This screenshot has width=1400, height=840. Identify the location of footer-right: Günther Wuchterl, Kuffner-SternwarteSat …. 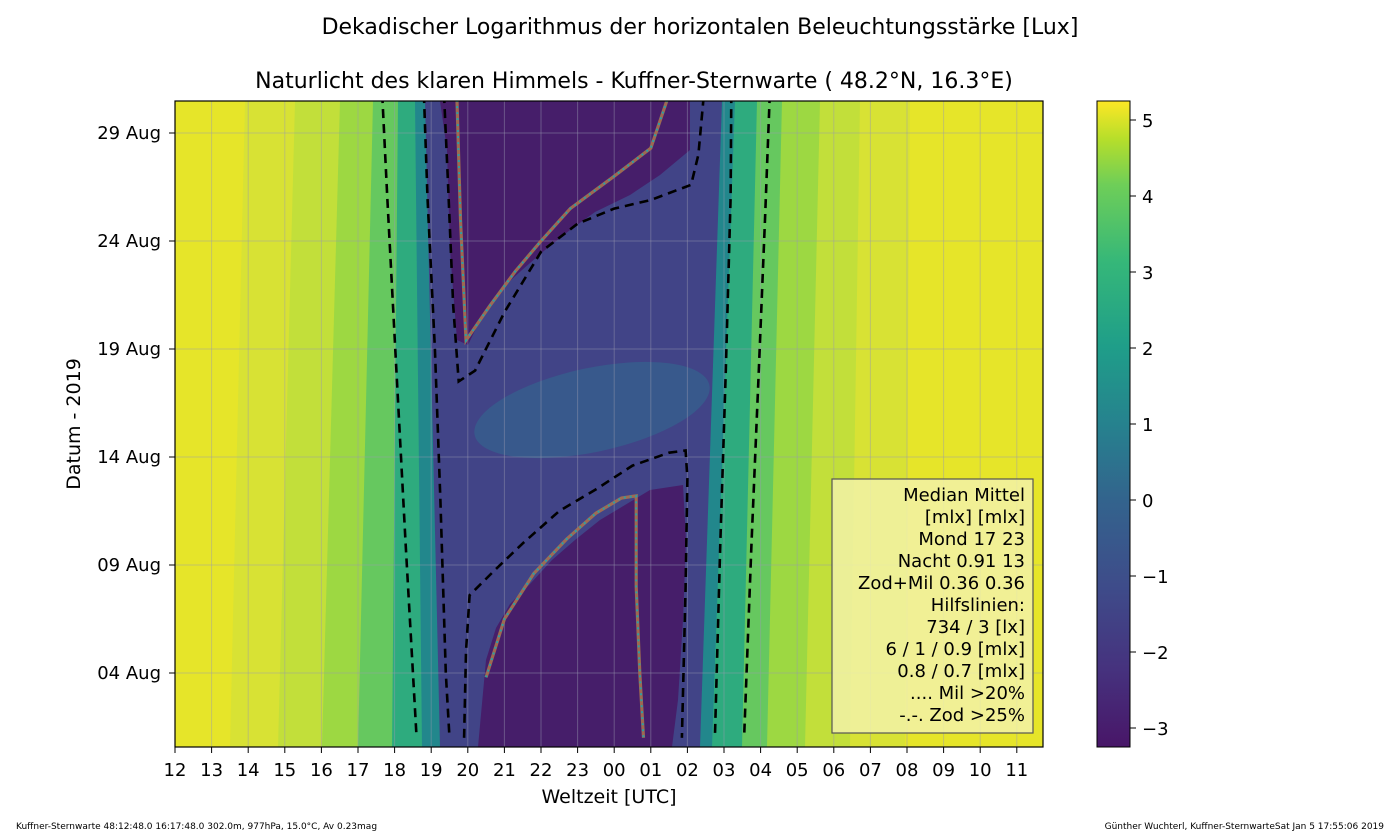
(1244, 827).